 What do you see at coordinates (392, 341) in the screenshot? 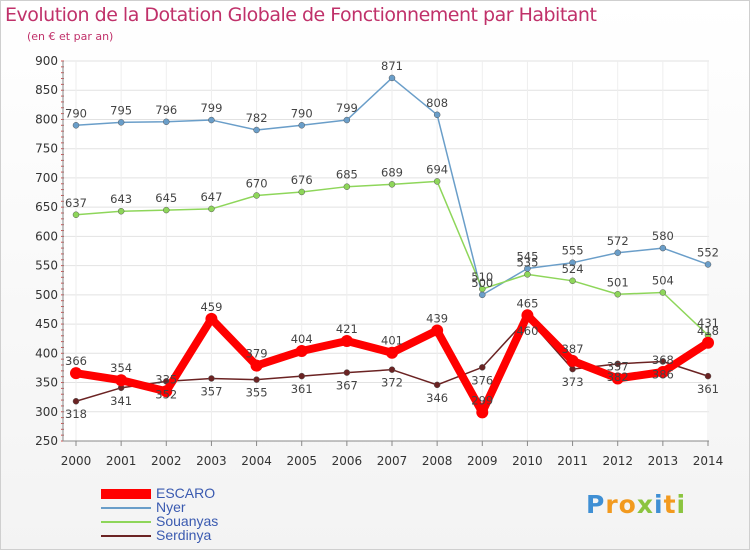
I see `data-label-escaro: 401` at bounding box center [392, 341].